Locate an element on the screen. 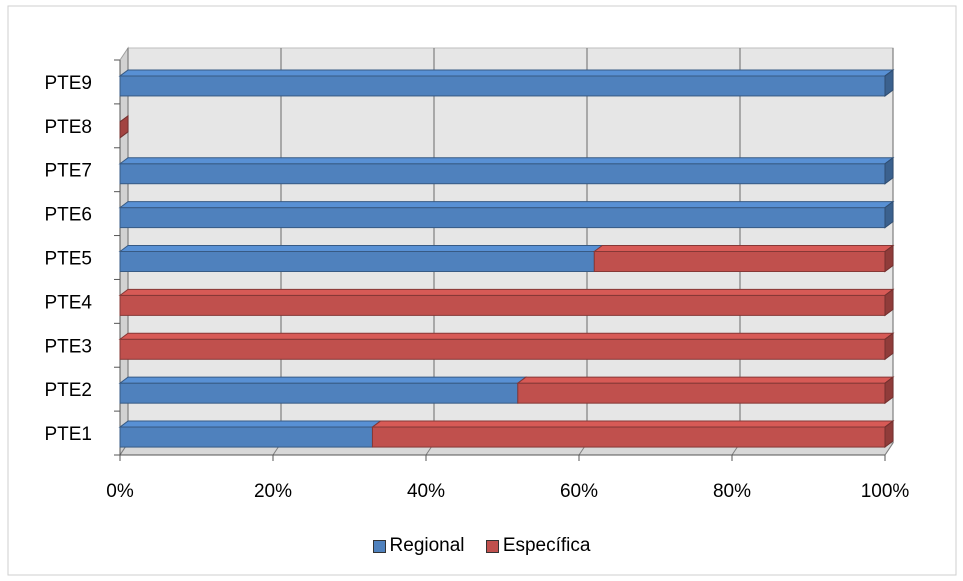  legend-swatch-especifica is located at coordinates (492, 546).